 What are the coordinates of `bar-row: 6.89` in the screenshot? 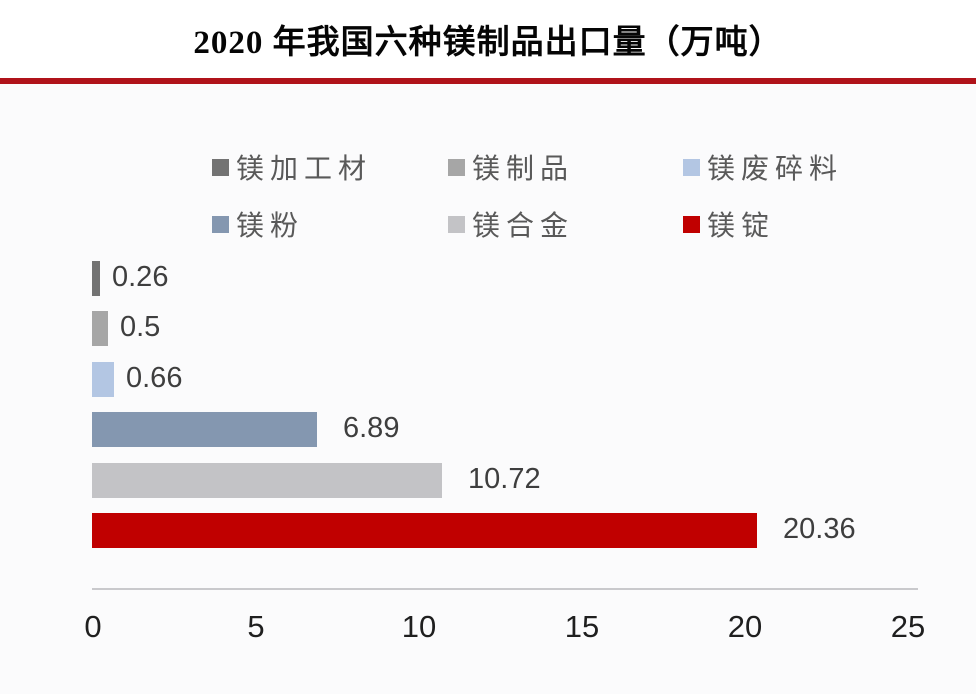 It's located at (488, 429).